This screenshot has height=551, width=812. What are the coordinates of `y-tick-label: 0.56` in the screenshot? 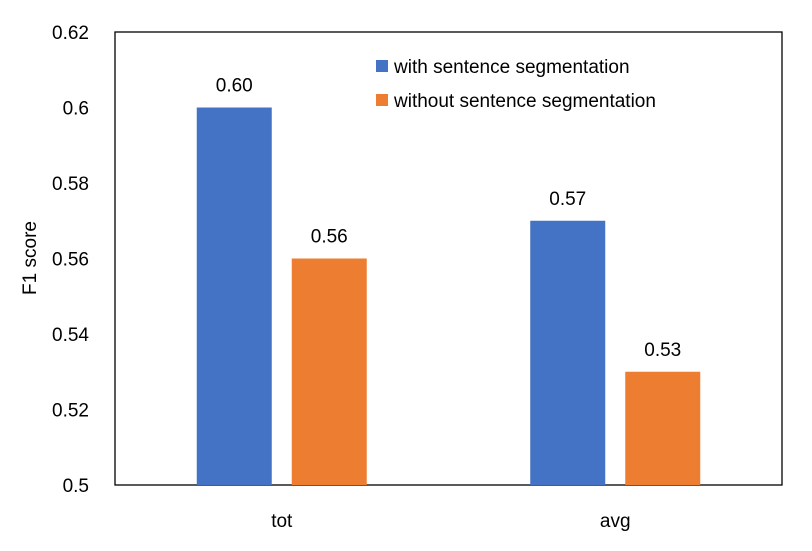 It's located at (70, 260).